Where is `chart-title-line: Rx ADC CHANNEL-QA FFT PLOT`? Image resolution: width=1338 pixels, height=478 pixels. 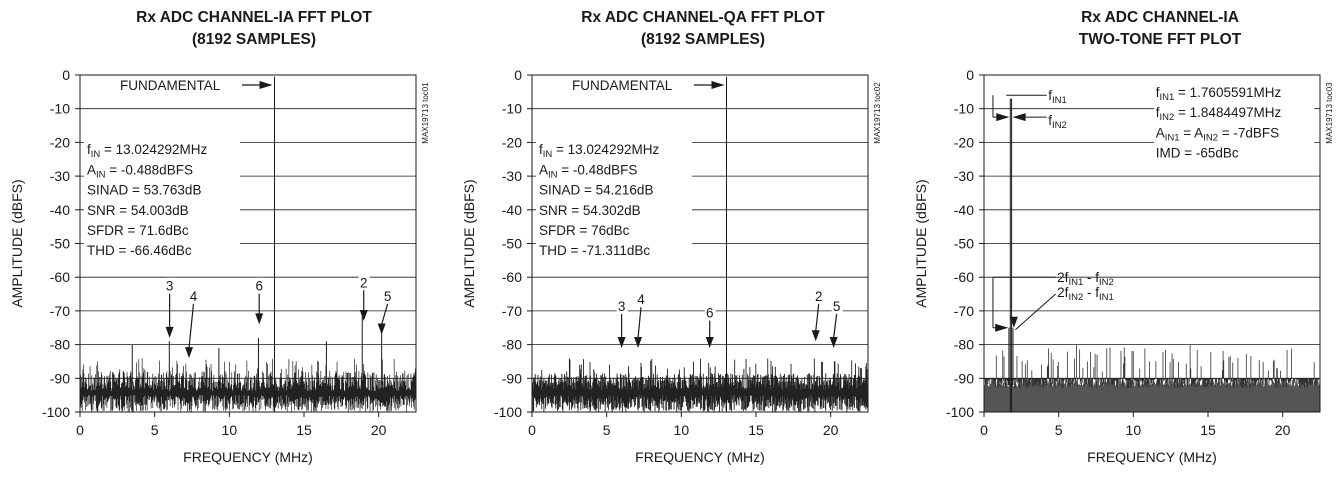 chart-title-line: Rx ADC CHANNEL-QA FFT PLOT is located at coordinates (703, 17).